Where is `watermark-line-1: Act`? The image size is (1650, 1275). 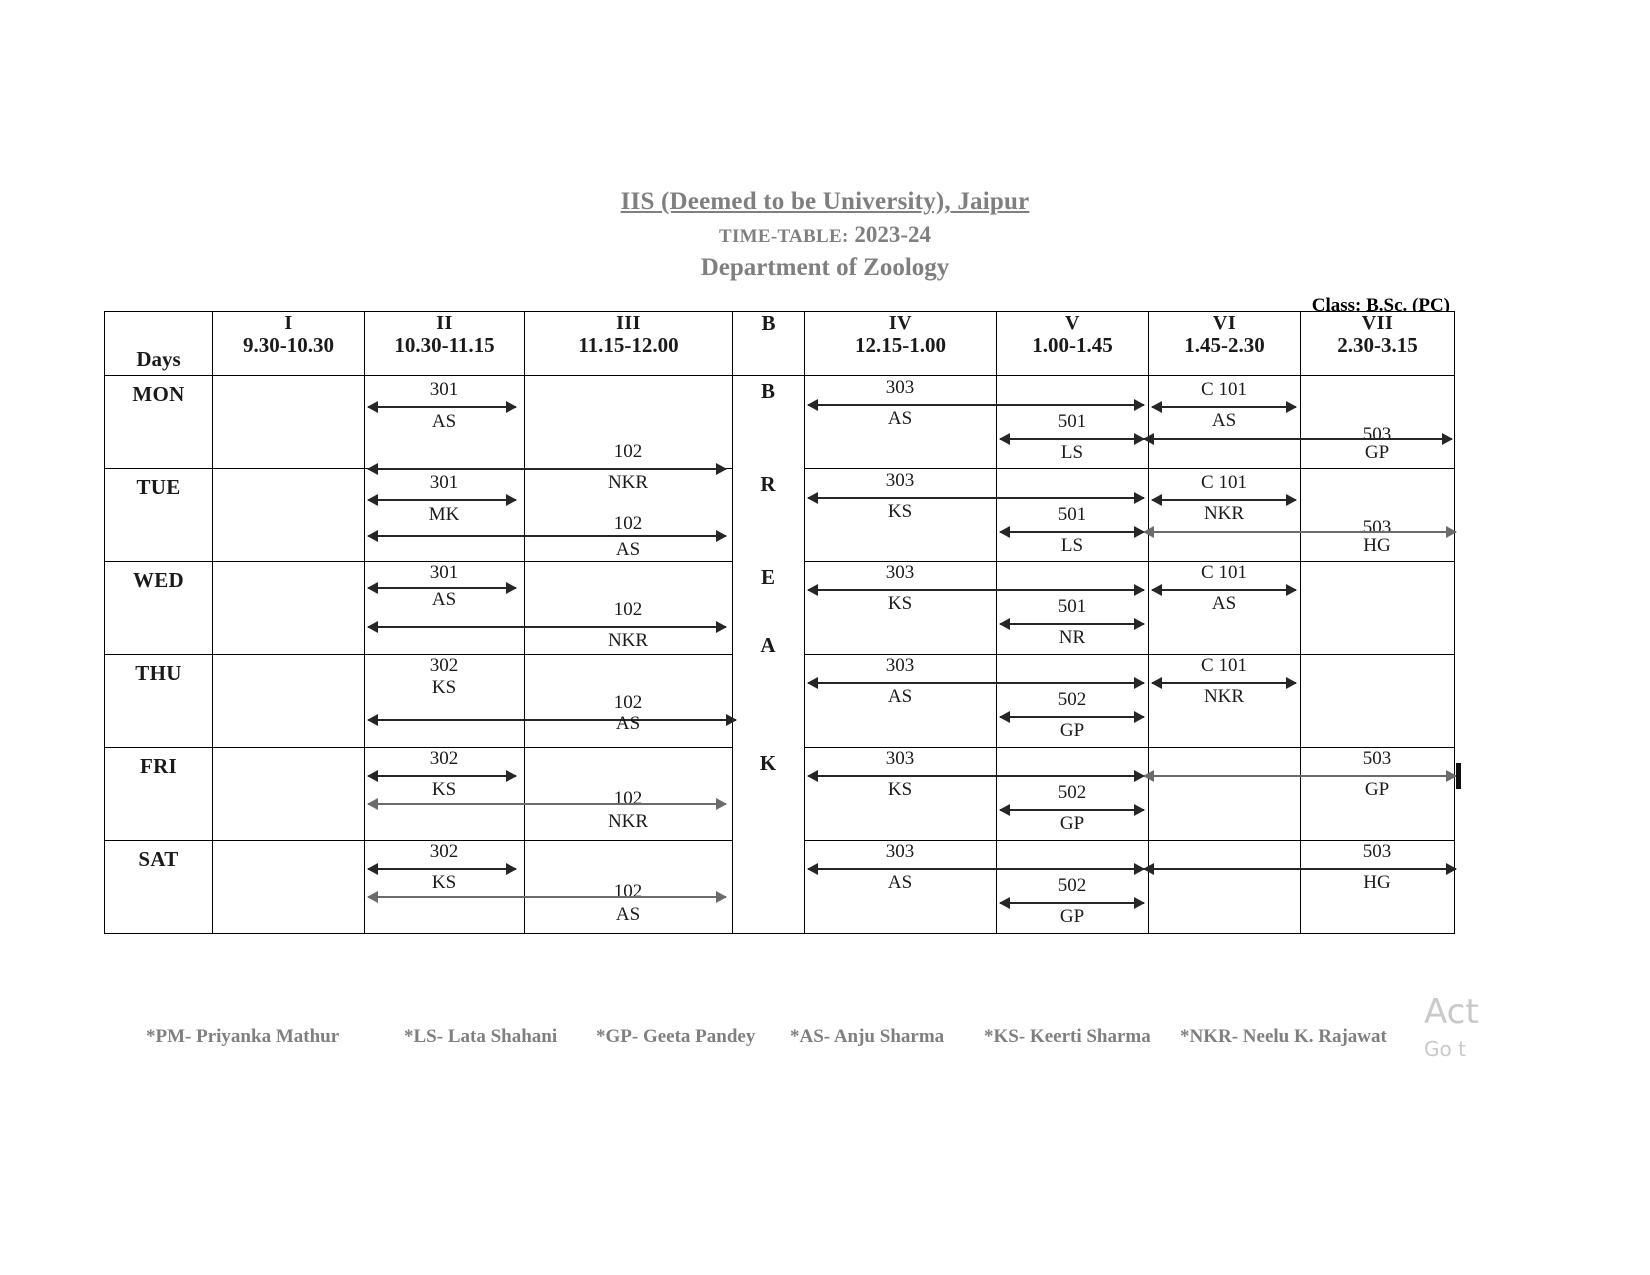 watermark-line-1: Act is located at coordinates (1451, 1013).